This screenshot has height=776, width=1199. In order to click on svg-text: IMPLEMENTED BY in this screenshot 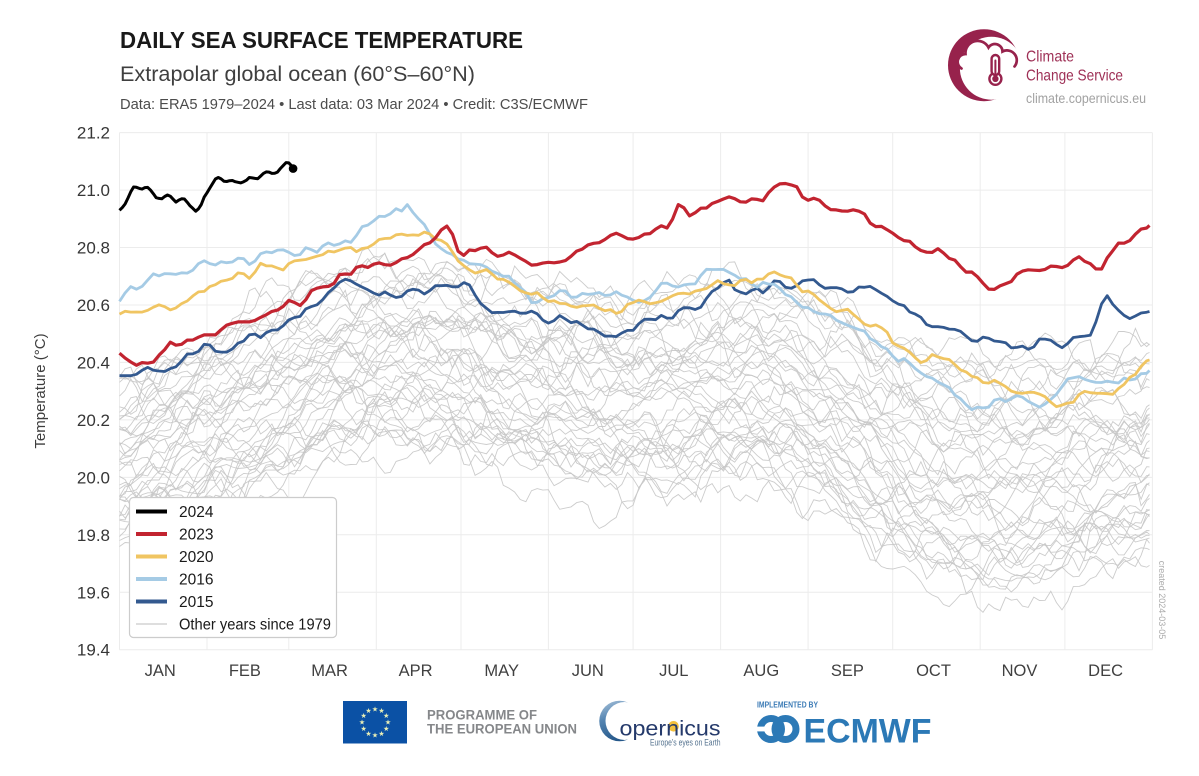, I will do `click(787, 705)`.